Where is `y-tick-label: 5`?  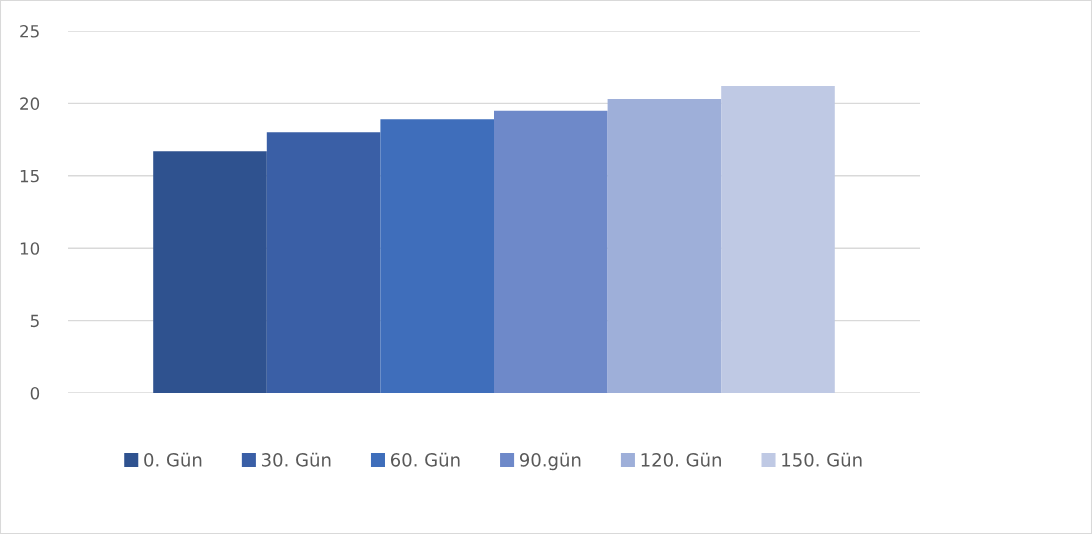
y-tick-label: 5 is located at coordinates (34, 321).